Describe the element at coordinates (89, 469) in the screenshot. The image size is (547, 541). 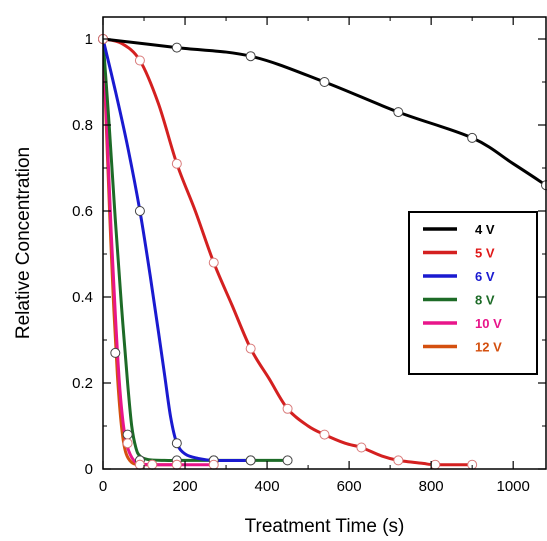
I see `y-tick-label: 0` at that location.